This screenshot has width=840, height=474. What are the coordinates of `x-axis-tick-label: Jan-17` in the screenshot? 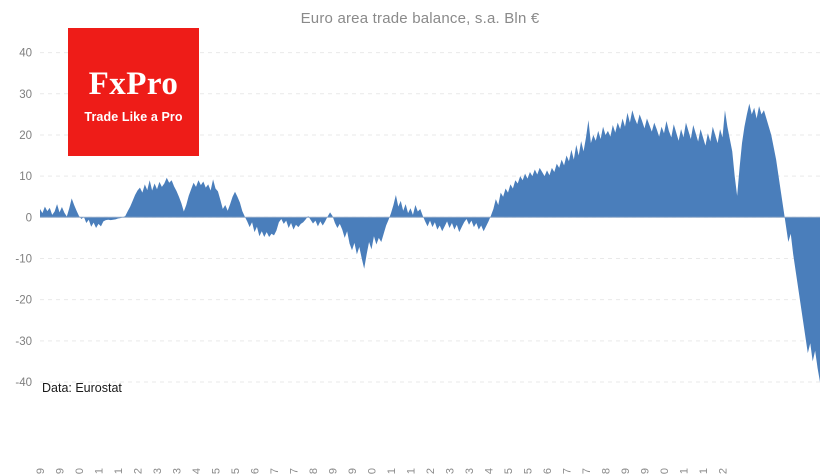 It's located at (568, 471).